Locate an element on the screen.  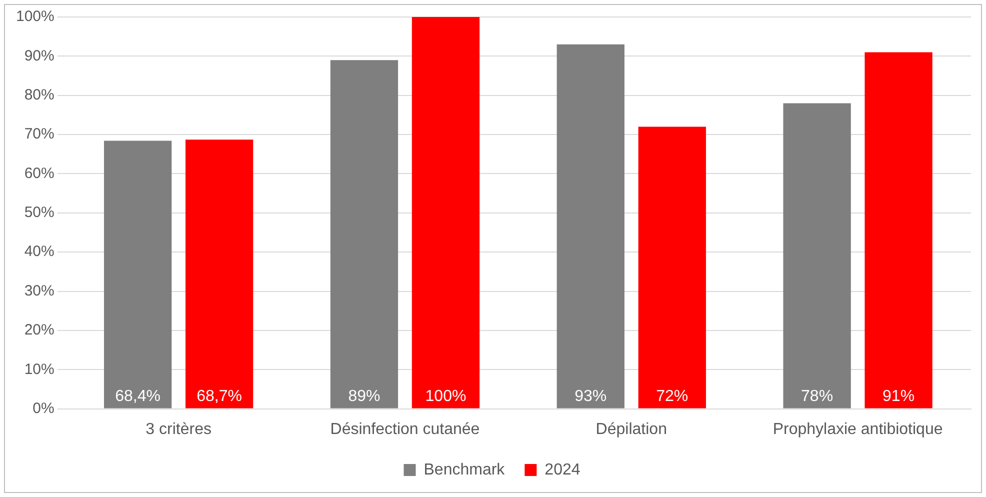
legend-label: Benchmark is located at coordinates (465, 469).